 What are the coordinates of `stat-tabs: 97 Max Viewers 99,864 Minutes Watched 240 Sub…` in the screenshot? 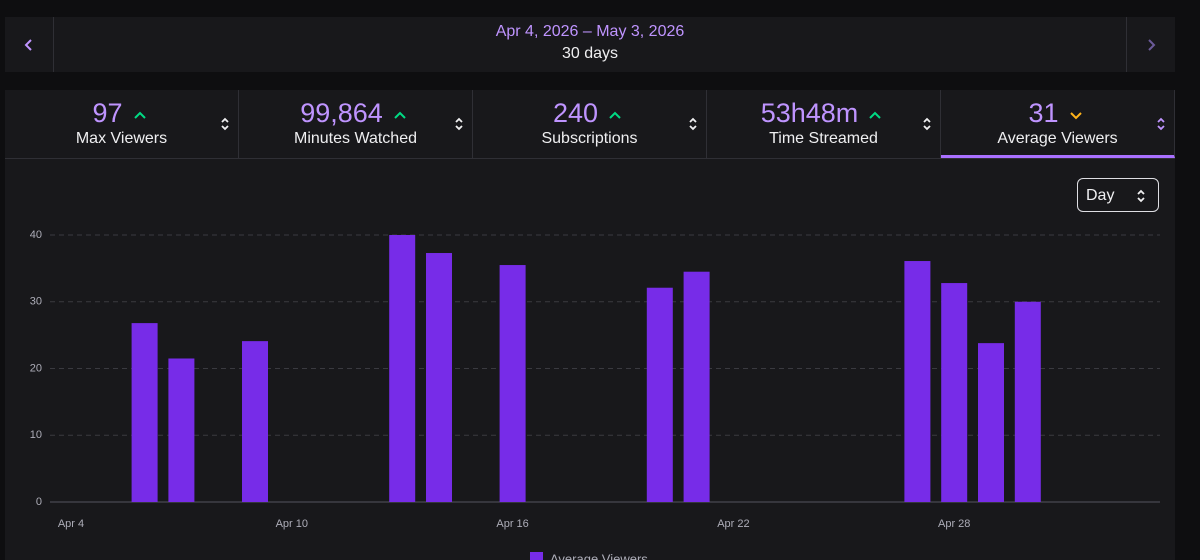 It's located at (590, 124).